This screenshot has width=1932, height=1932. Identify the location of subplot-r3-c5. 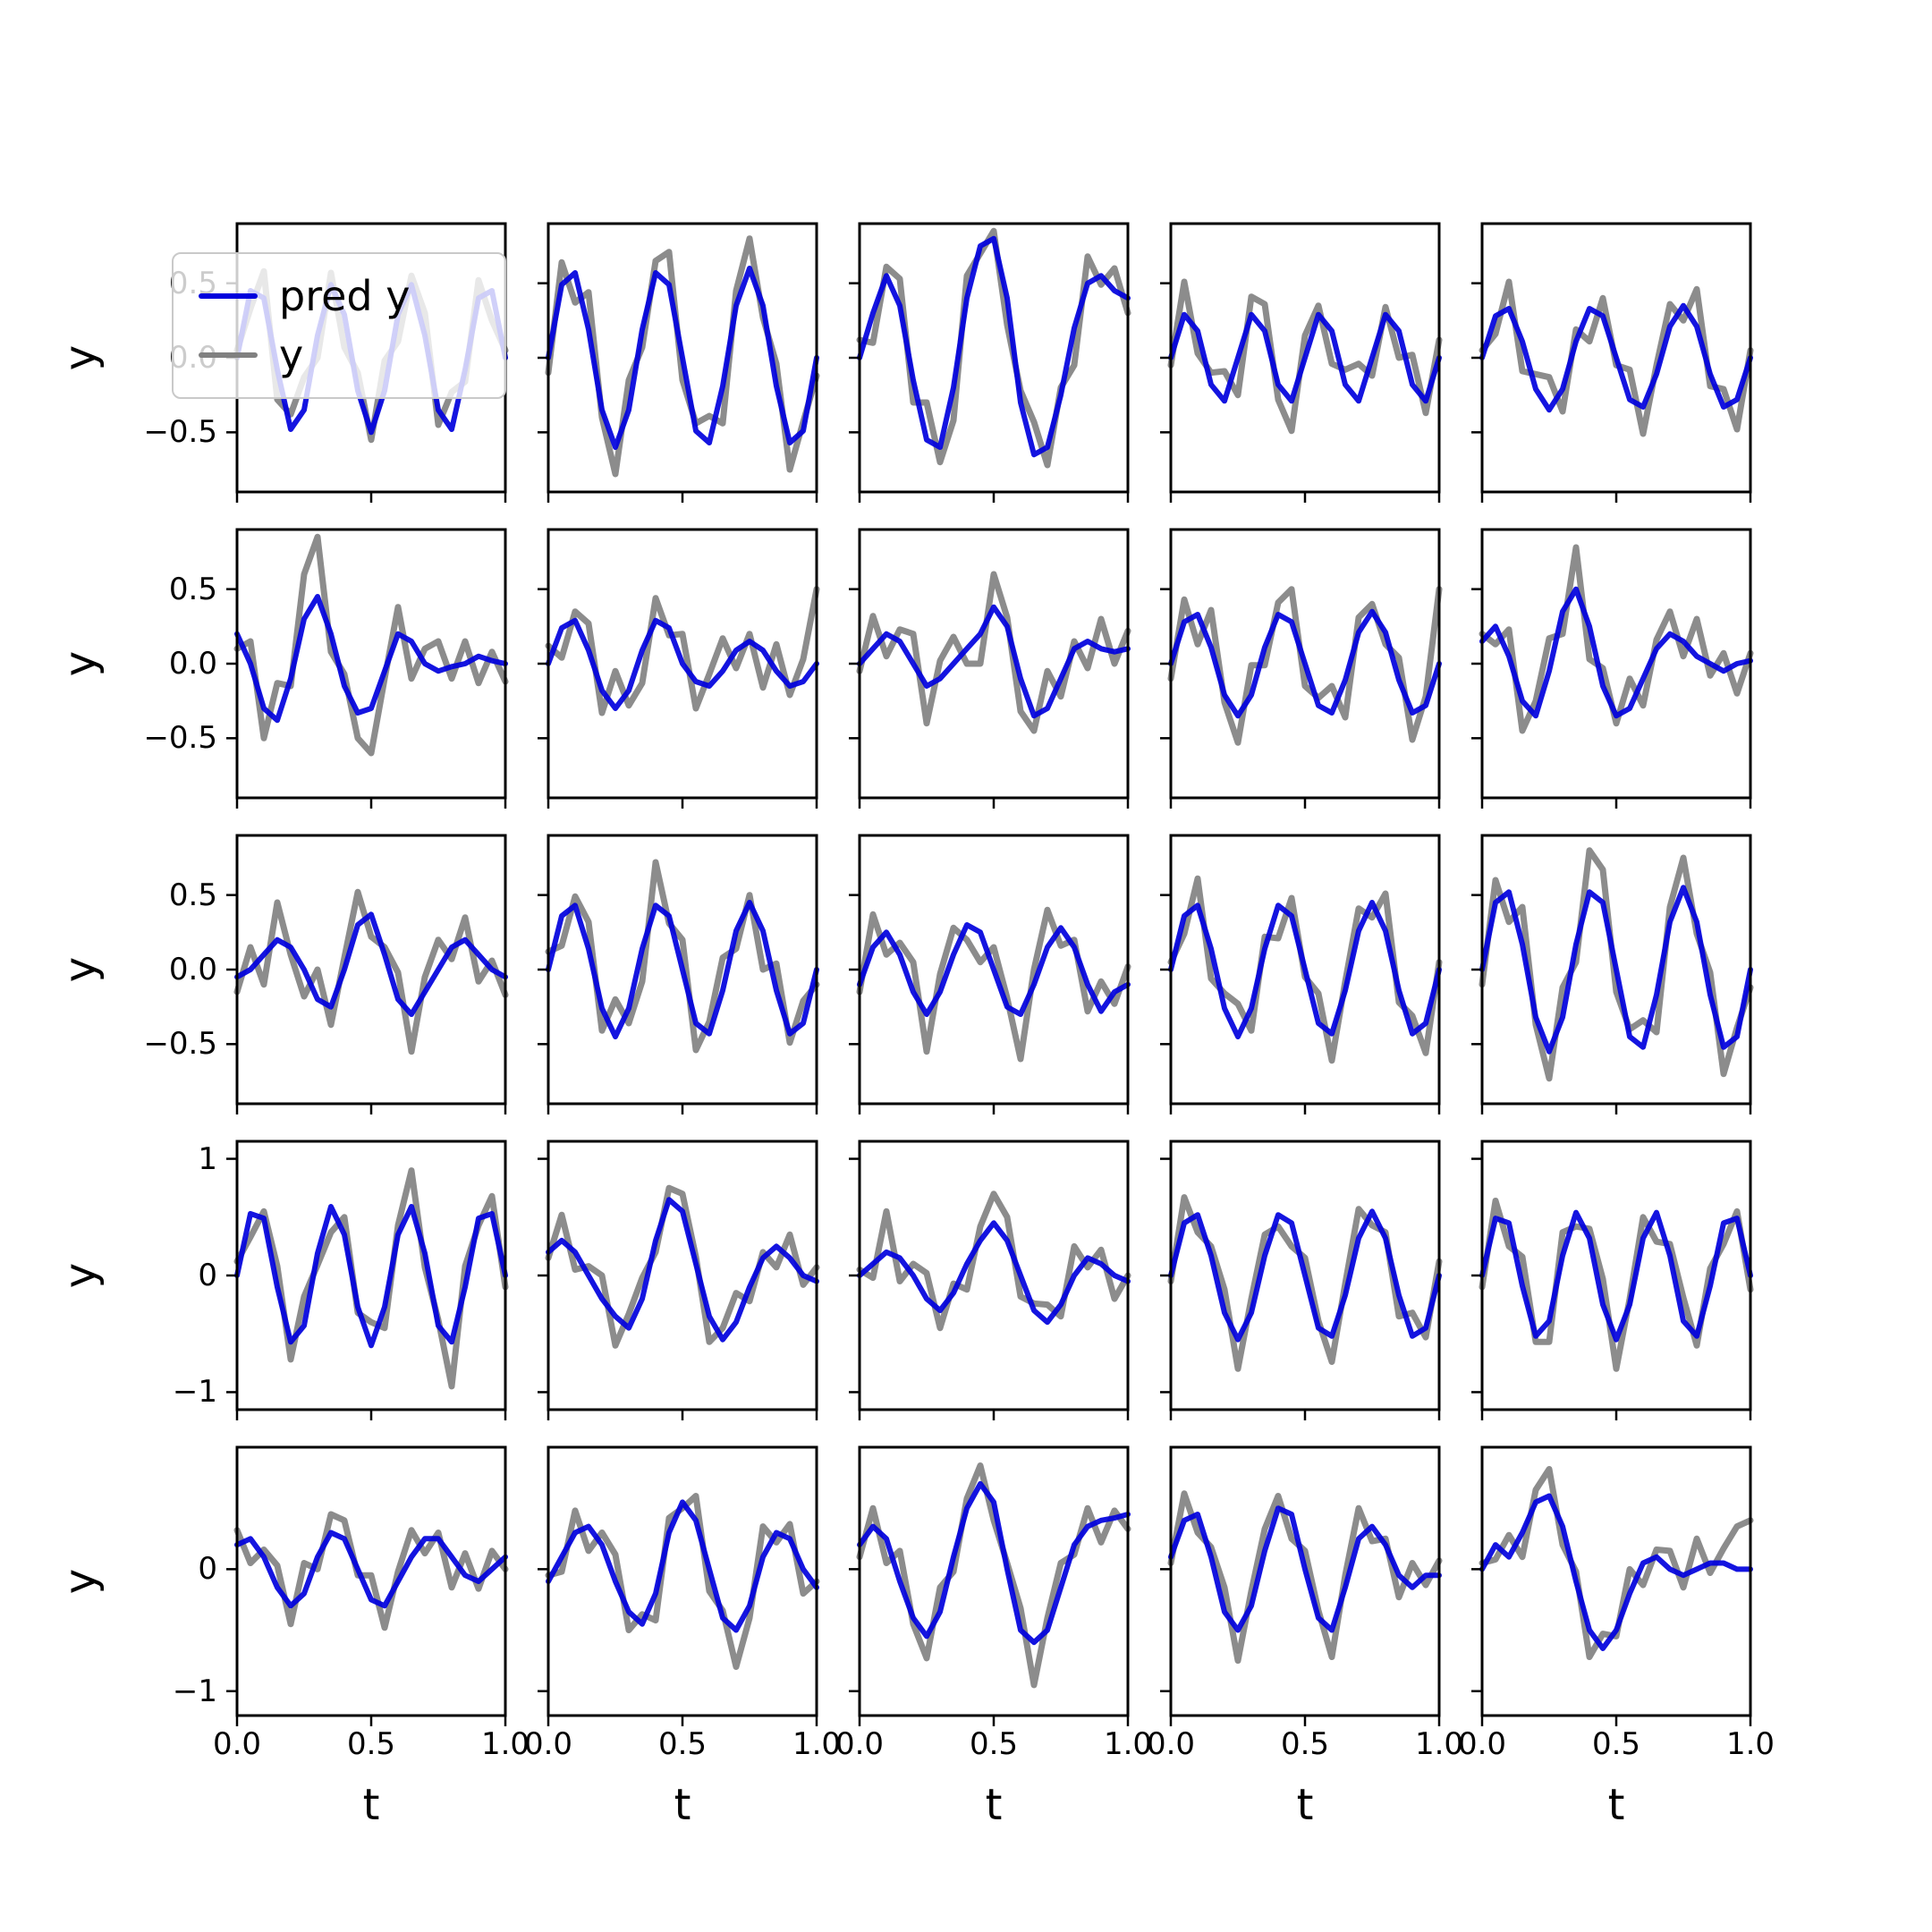
(1612, 974).